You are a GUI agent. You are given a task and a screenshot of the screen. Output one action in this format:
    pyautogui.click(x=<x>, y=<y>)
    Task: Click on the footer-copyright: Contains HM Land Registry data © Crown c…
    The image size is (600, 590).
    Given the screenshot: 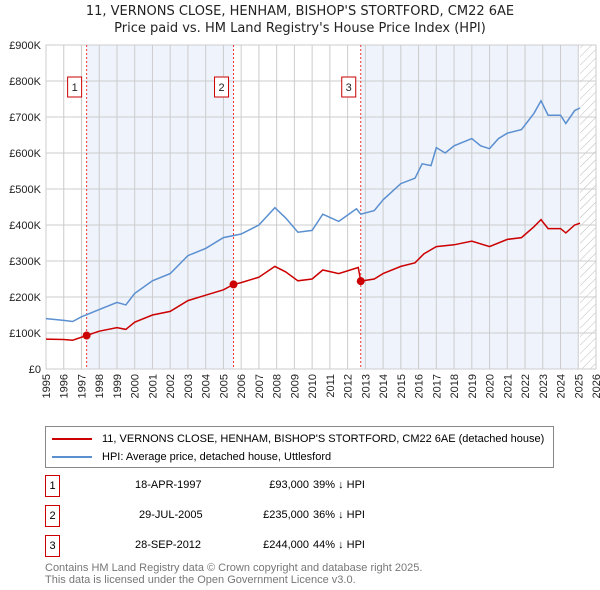 What is the action you would take?
    pyautogui.click(x=234, y=568)
    